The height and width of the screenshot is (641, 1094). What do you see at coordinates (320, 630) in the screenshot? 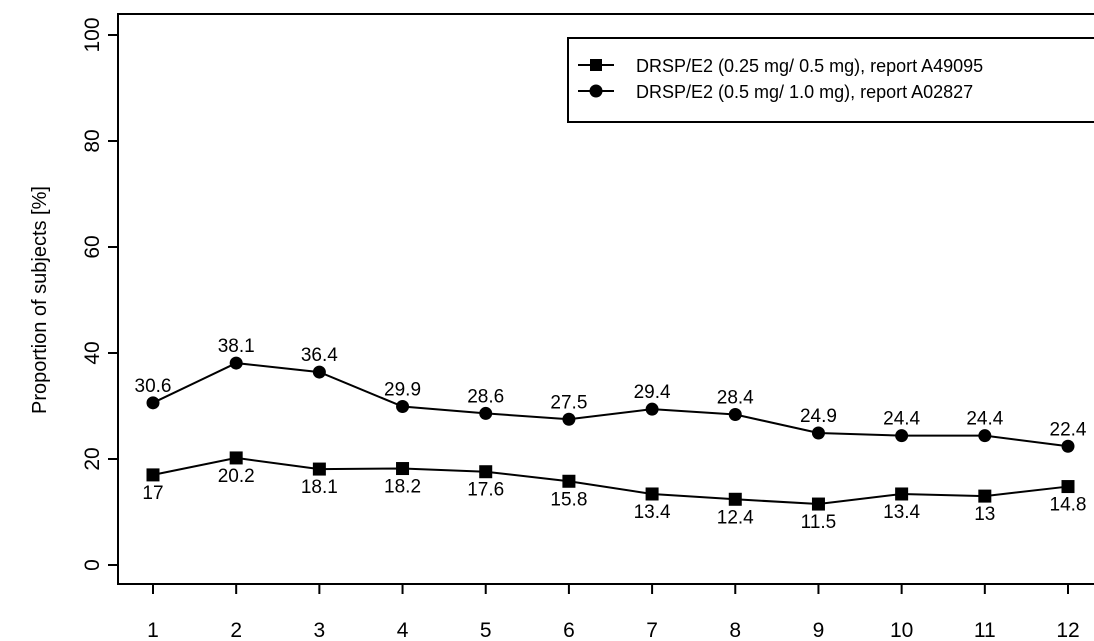
I see `x-tick-label: 3` at bounding box center [320, 630].